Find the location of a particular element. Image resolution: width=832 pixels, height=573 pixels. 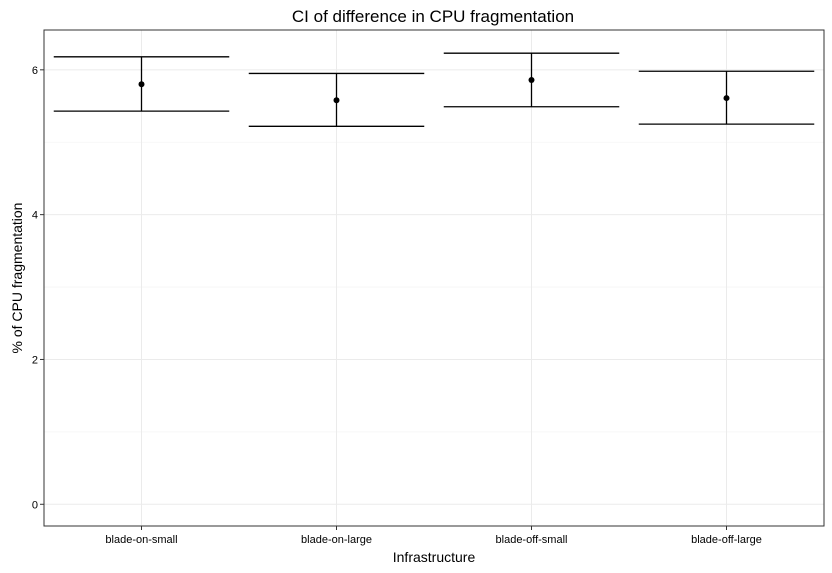

x-tick-label: blade-on-large is located at coordinates (336, 540).